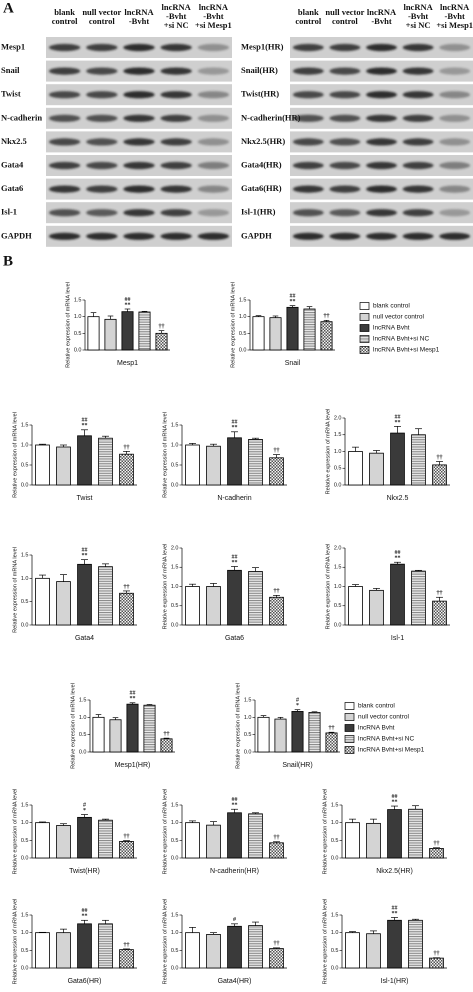 This screenshot has height=992, width=473. I want to click on x-axis-title: Snail(HR), so click(297, 765).